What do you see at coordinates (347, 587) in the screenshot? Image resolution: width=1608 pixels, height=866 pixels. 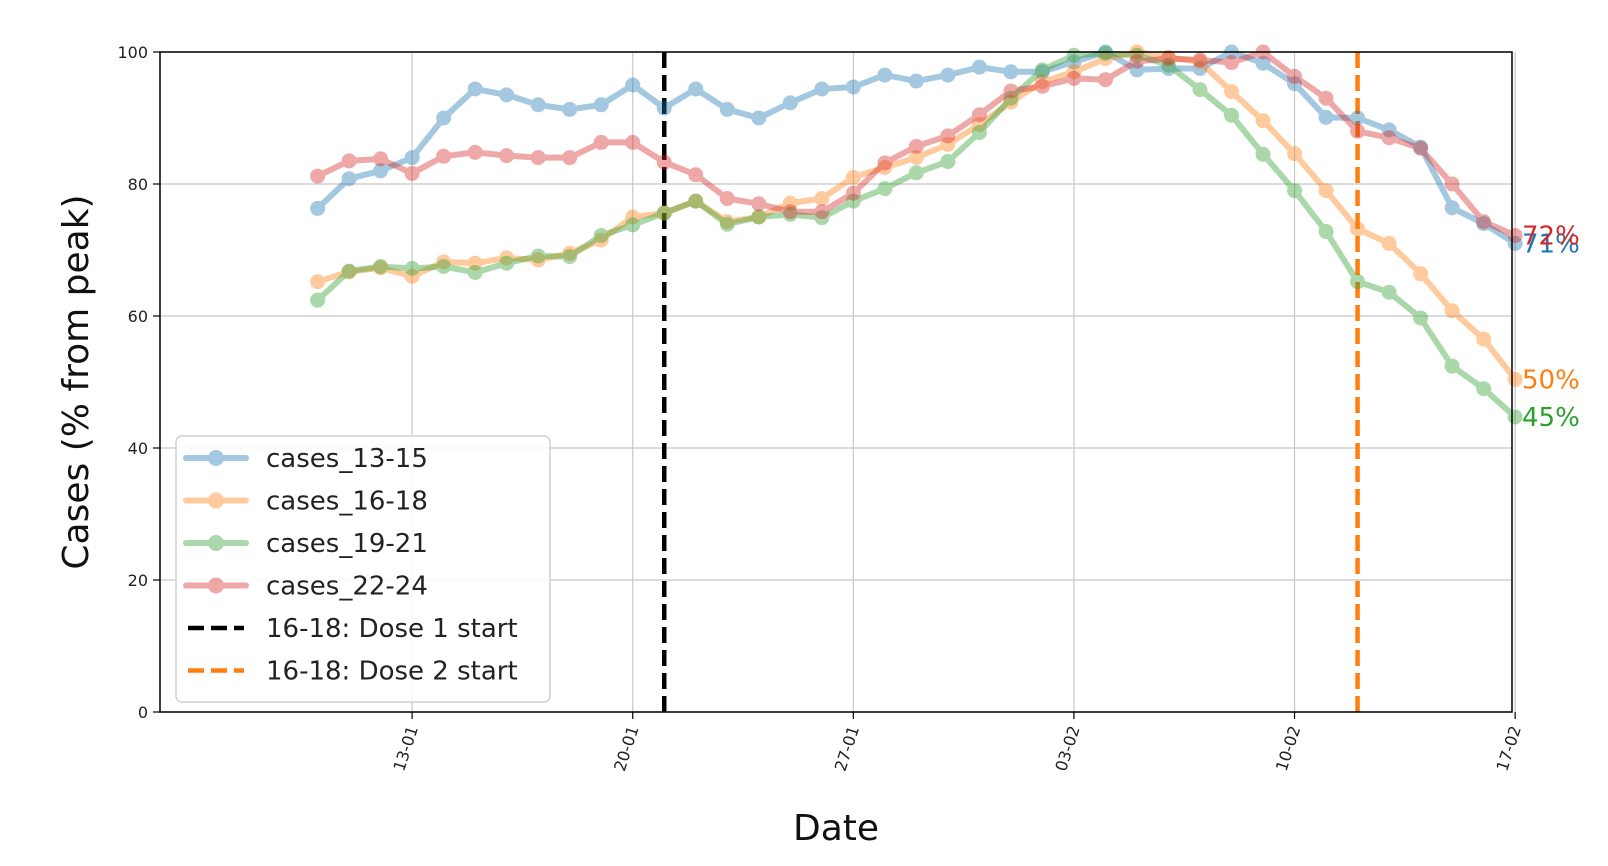 I see `legend-label: cases_22-24` at bounding box center [347, 587].